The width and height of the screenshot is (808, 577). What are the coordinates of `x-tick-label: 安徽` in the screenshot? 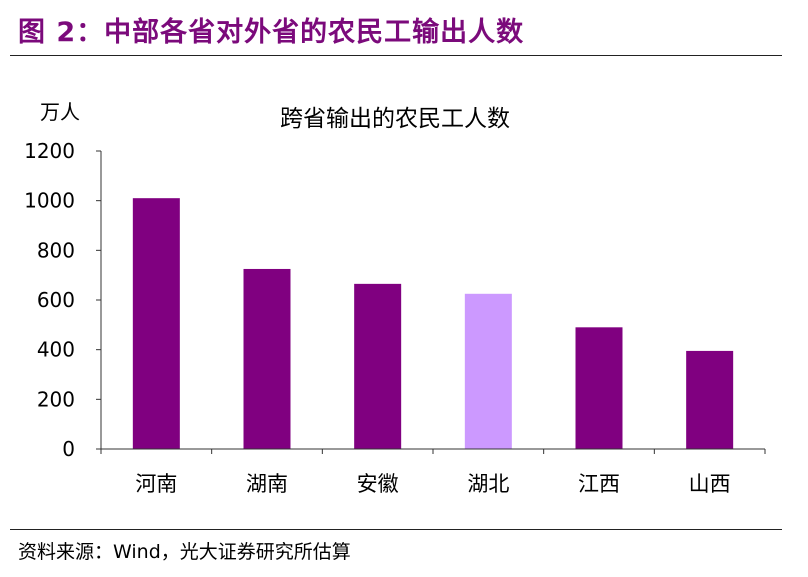 It's located at (378, 484).